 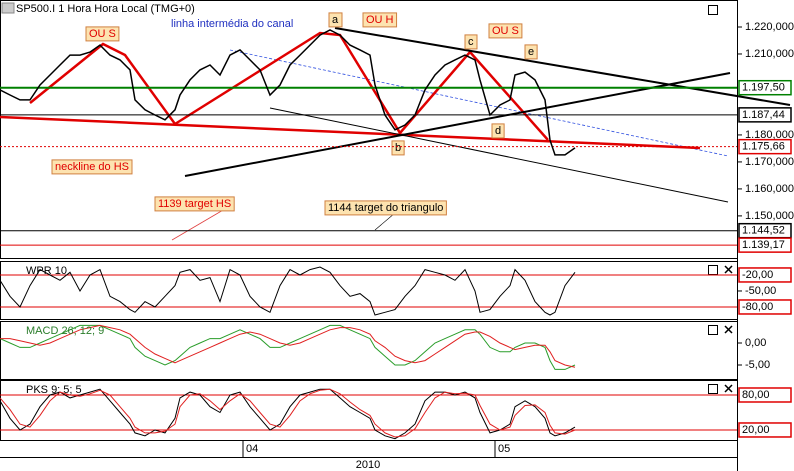 What do you see at coordinates (105, 9) in the screenshot?
I see `chart-title: SP500.I 1 Hora Hora Local (TMG+0)` at bounding box center [105, 9].